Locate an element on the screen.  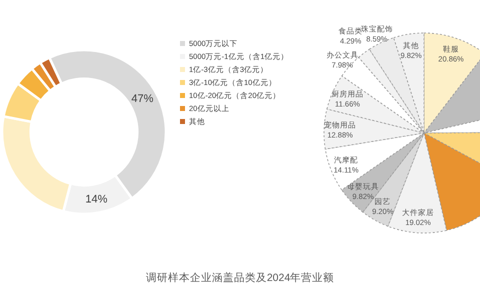
data-label: 14% is located at coordinates (96, 199).